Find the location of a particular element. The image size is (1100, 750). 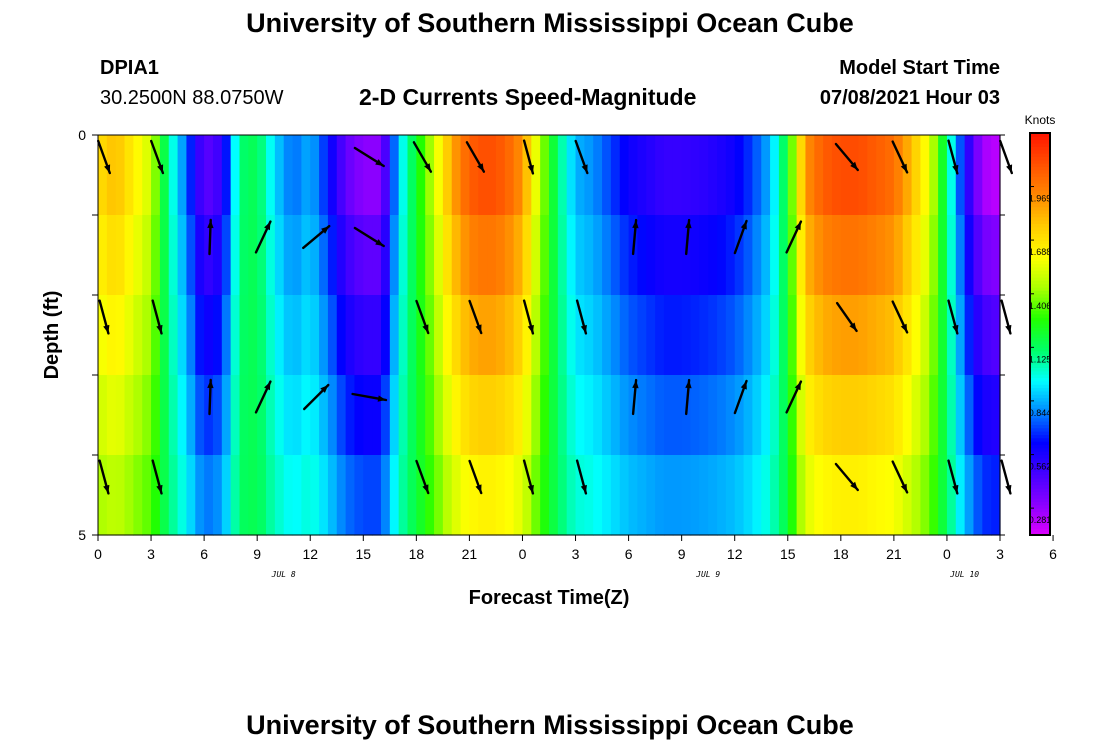

x-tick-label: 18 is located at coordinates (417, 554).